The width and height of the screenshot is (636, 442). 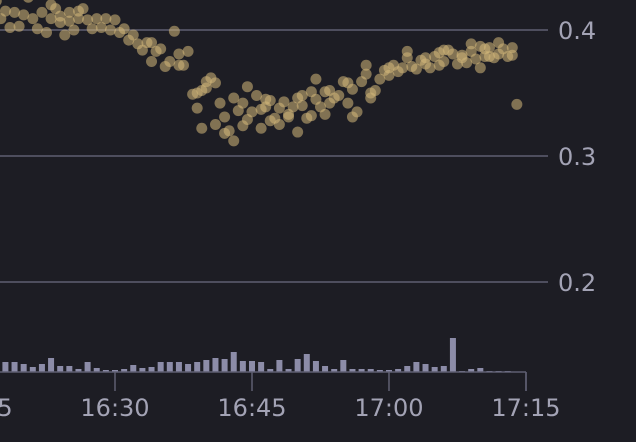 What do you see at coordinates (251, 408) in the screenshot?
I see `x-tick-label: 16:45` at bounding box center [251, 408].